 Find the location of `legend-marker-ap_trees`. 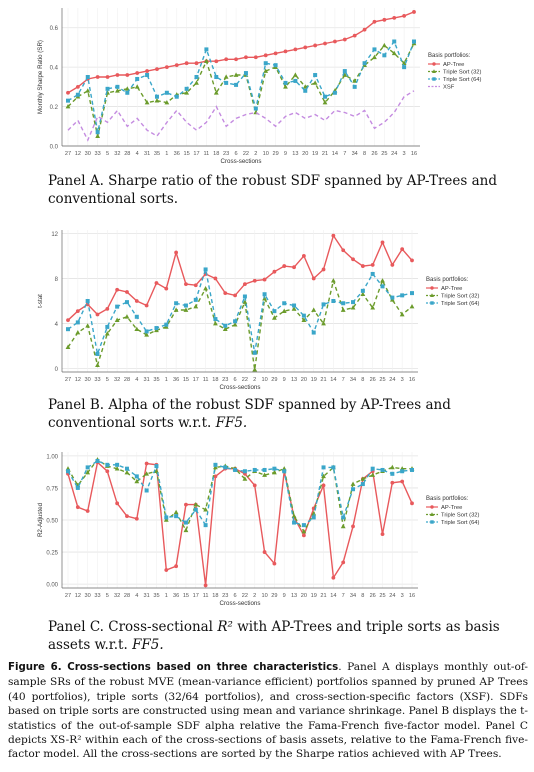

legend-marker-ap_trees is located at coordinates (432, 288).